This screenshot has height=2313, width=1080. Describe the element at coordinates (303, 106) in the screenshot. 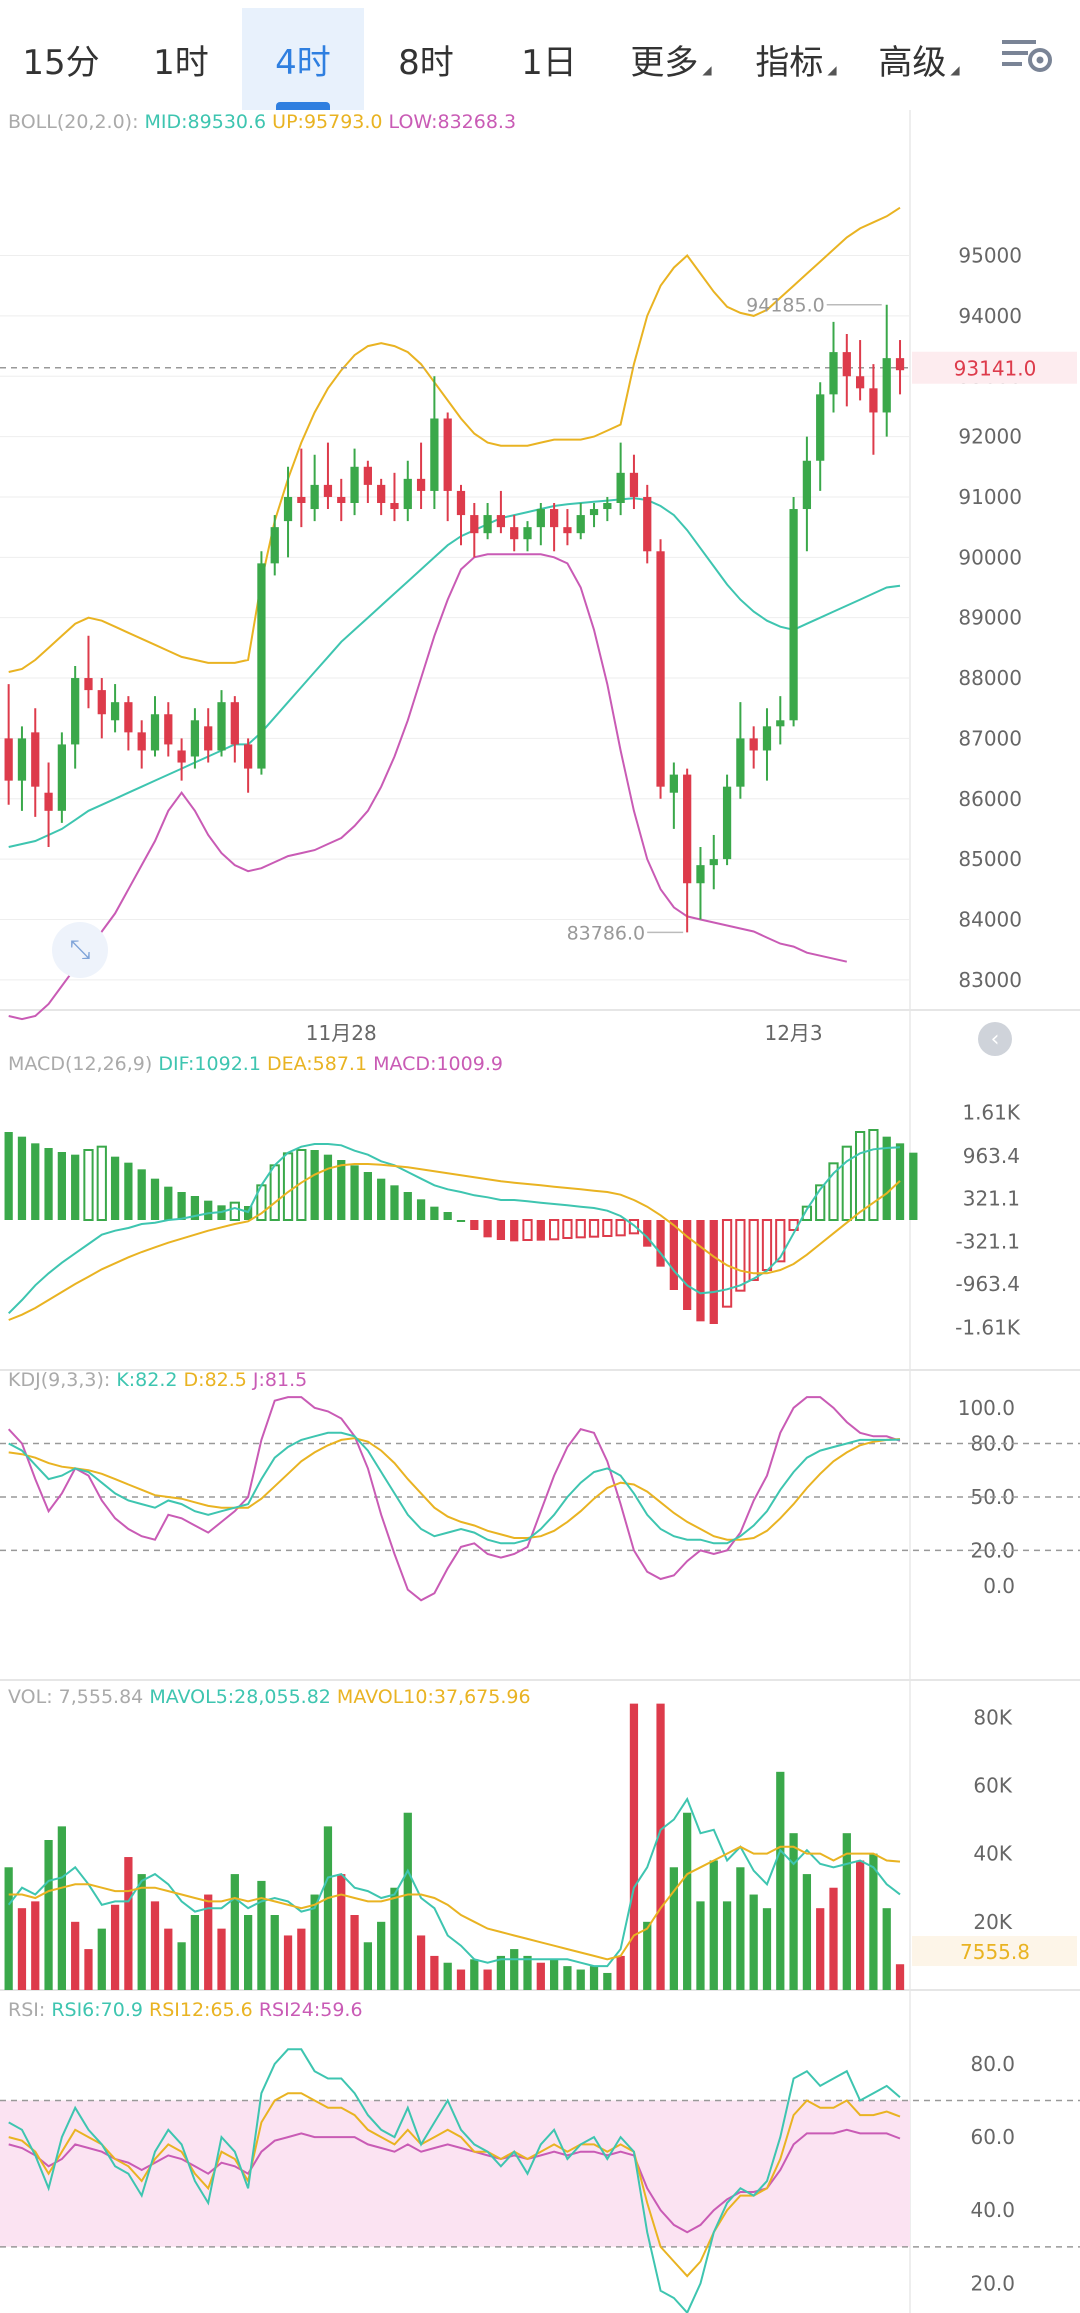

I see `active-tab-indicator` at that location.